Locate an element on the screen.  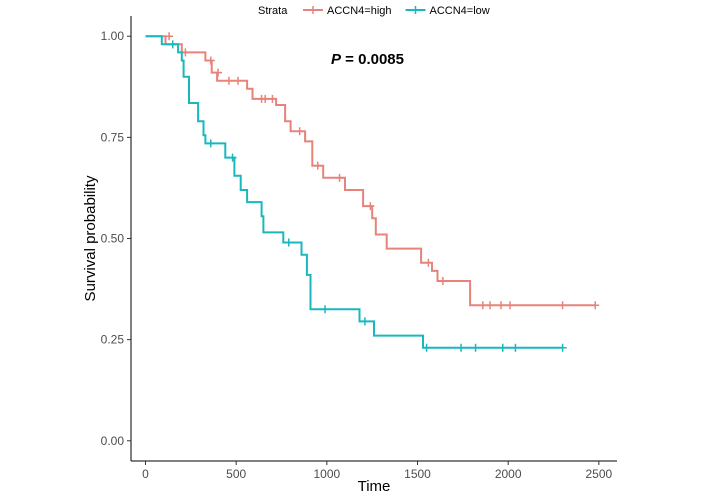
p-value-symbol: P is located at coordinates (336, 59).